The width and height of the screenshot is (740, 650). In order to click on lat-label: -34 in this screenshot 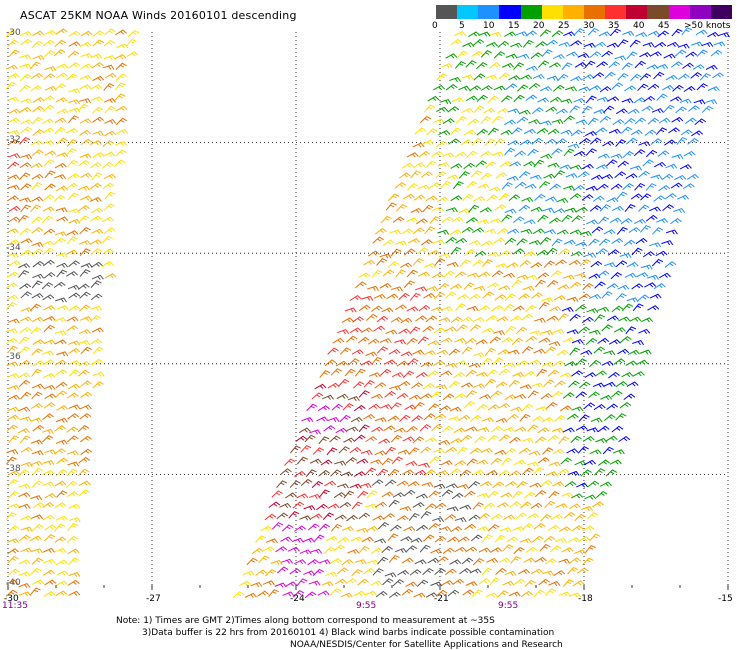, I will do `click(13, 248)`.